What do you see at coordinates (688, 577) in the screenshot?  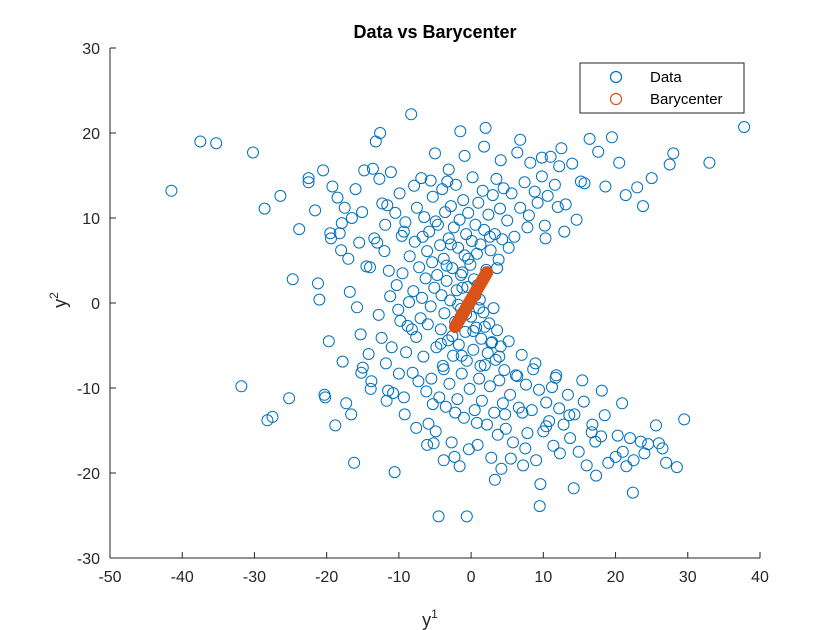 I see `x-tick-label: 30` at bounding box center [688, 577].